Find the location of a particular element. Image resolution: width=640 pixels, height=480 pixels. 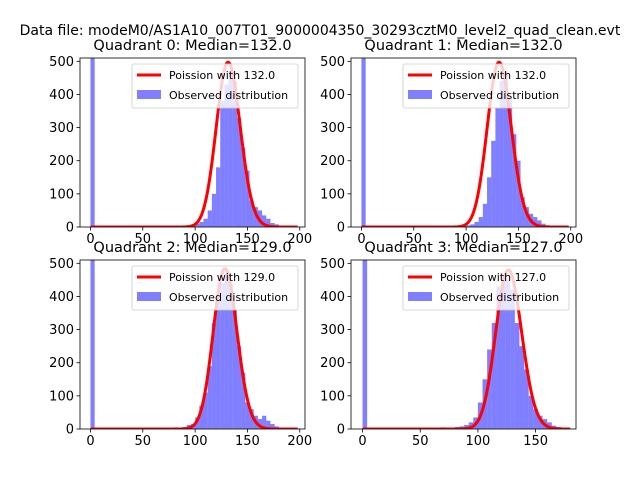

chart-title: Quadrant 1: Median=132.0 is located at coordinates (463, 46).